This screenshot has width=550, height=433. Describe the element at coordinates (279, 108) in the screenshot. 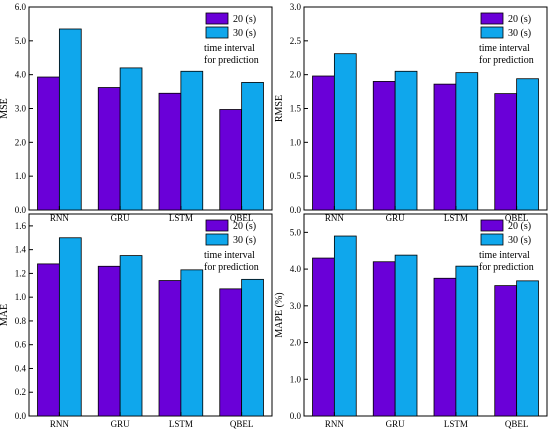

I see `y-axis-title: RMSE` at that location.